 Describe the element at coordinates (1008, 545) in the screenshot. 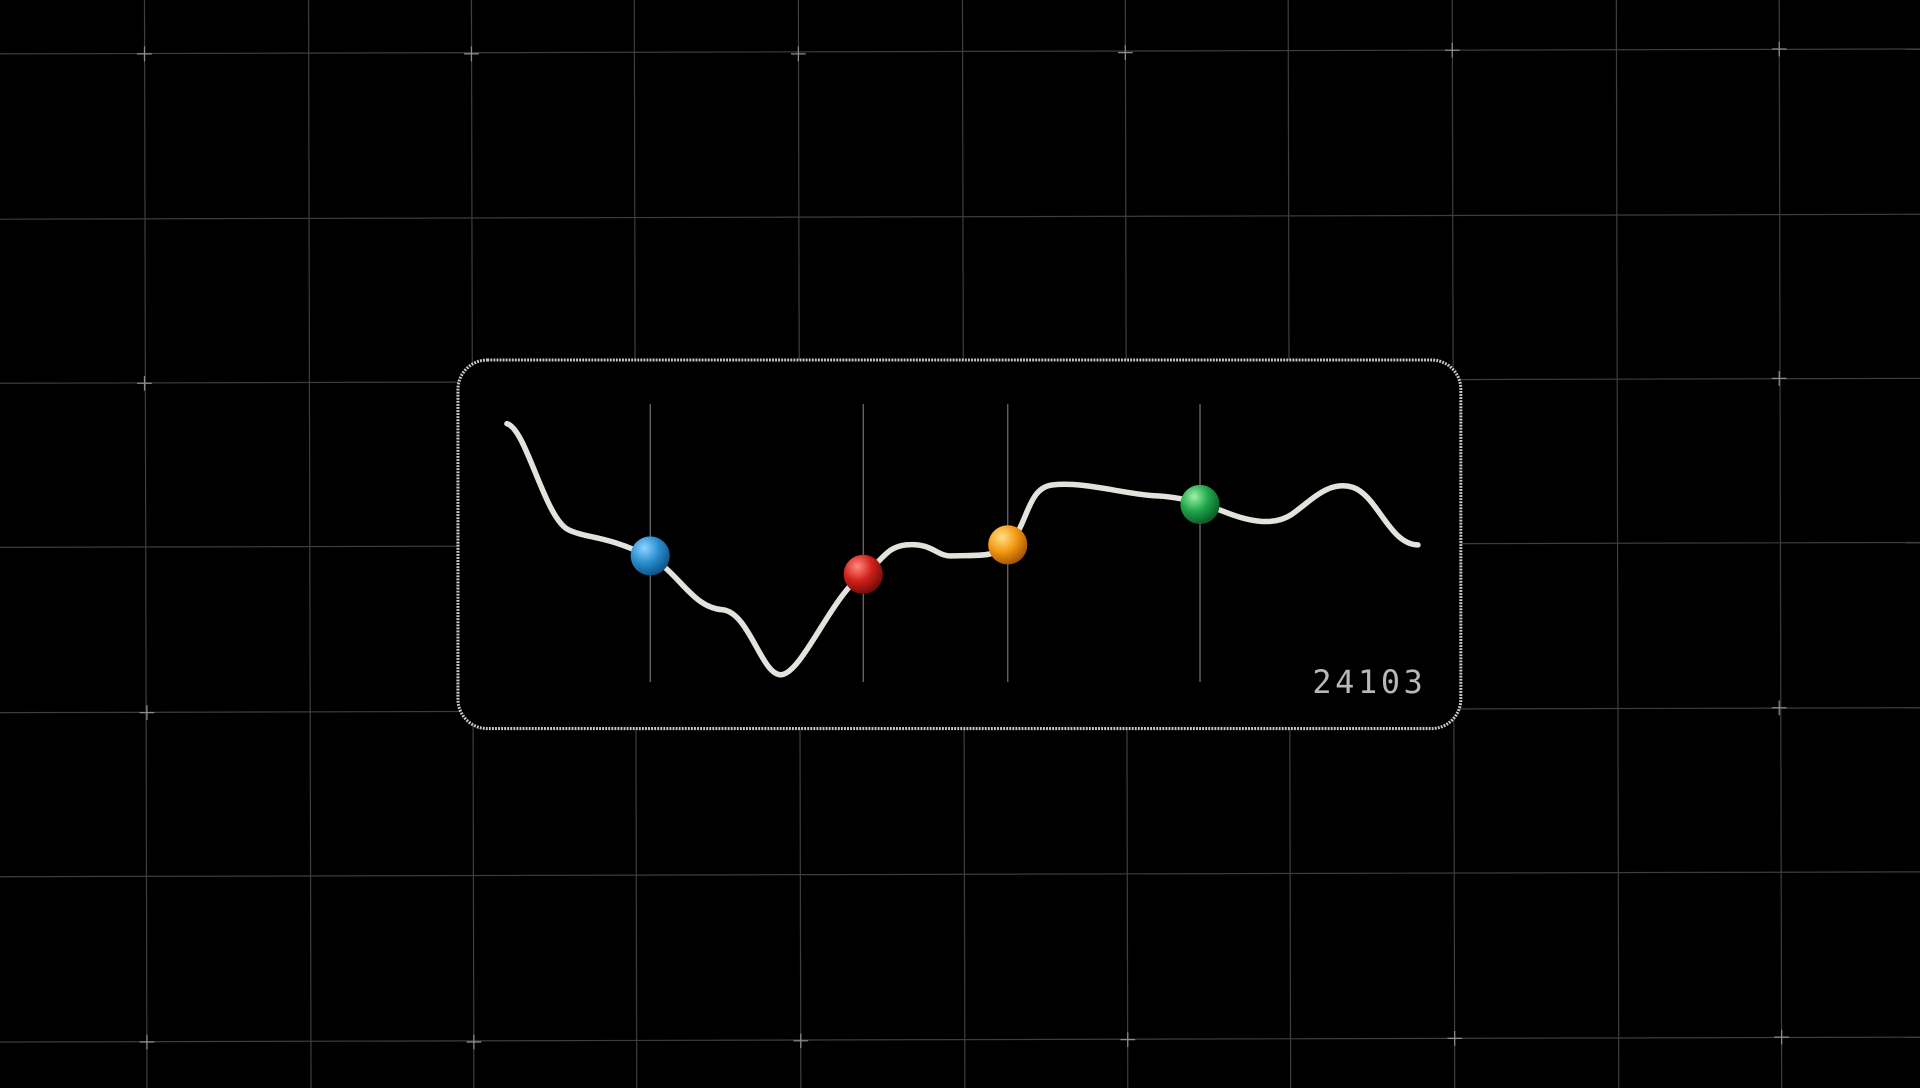

I see `marker-orange` at that location.